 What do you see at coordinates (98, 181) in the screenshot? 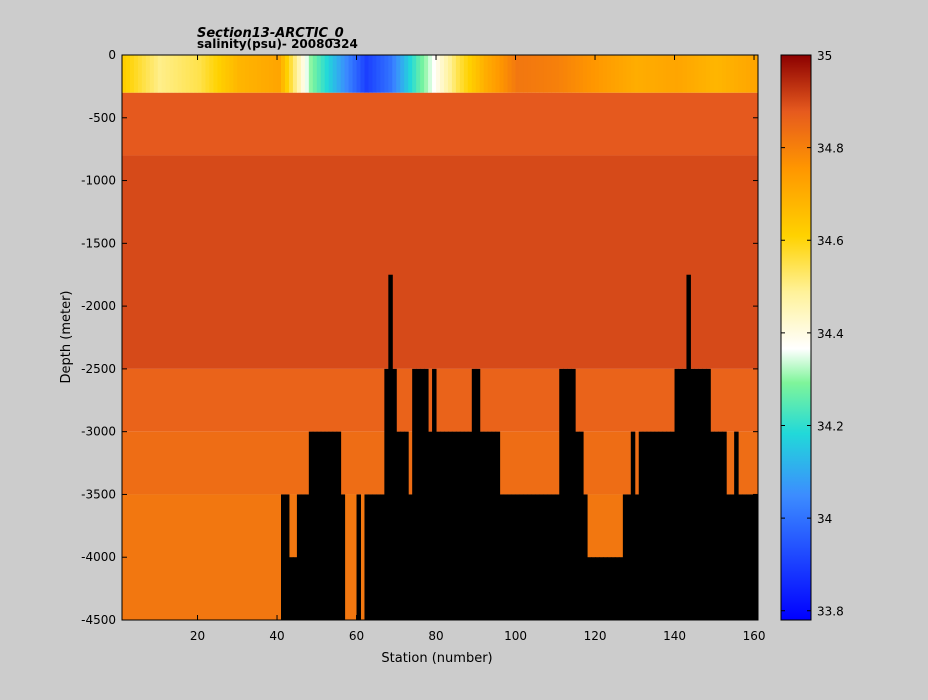
I see `y-tick-label: -1000` at bounding box center [98, 181].